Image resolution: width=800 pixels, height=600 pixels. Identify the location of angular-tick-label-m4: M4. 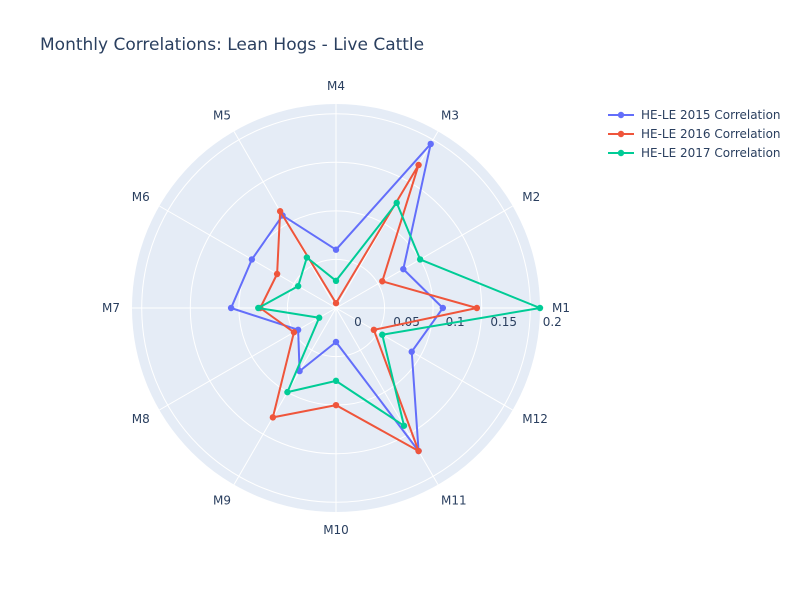
(336, 86).